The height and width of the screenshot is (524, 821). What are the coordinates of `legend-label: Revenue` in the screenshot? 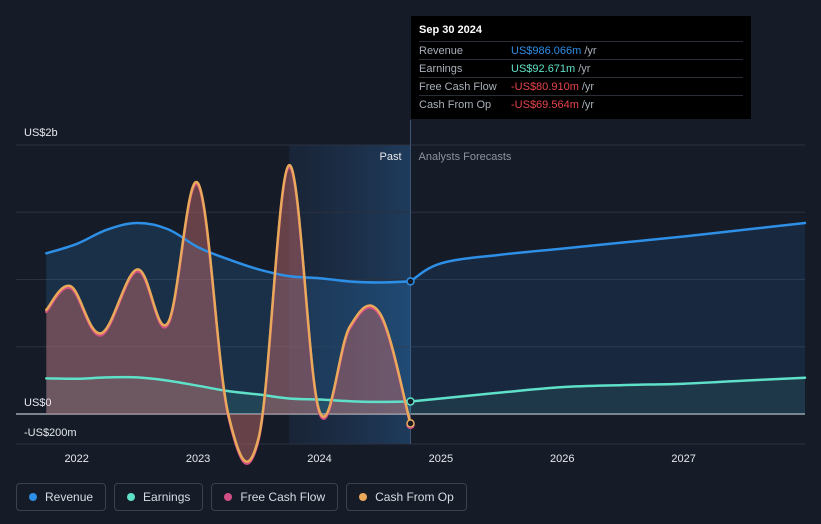 It's located at (69, 497).